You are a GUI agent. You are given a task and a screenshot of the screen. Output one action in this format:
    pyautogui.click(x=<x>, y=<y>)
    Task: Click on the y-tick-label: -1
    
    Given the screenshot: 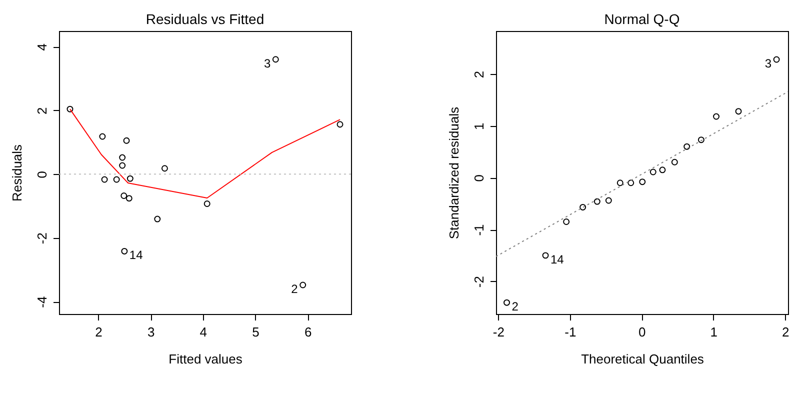 What is the action you would take?
    pyautogui.click(x=479, y=230)
    